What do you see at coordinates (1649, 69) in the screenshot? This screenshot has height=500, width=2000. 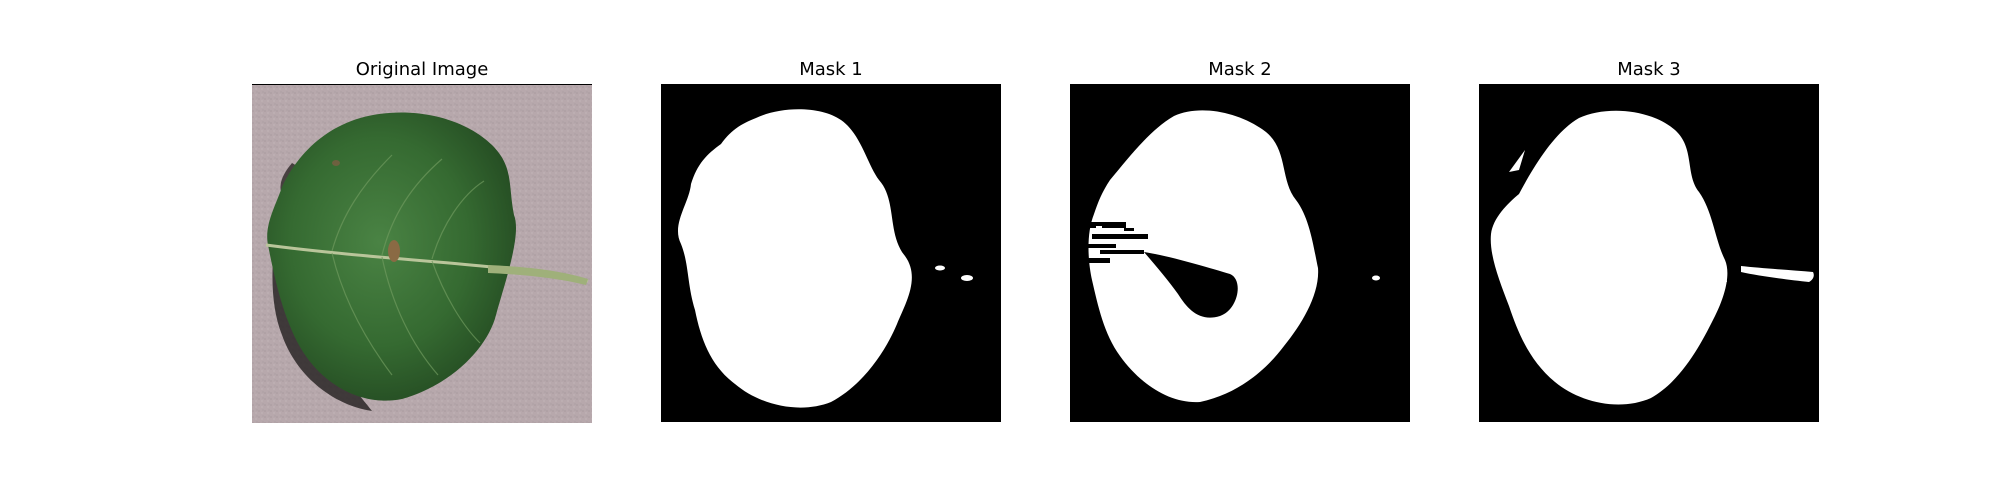 I see `panel-title-mask-3: Mask 3` at bounding box center [1649, 69].